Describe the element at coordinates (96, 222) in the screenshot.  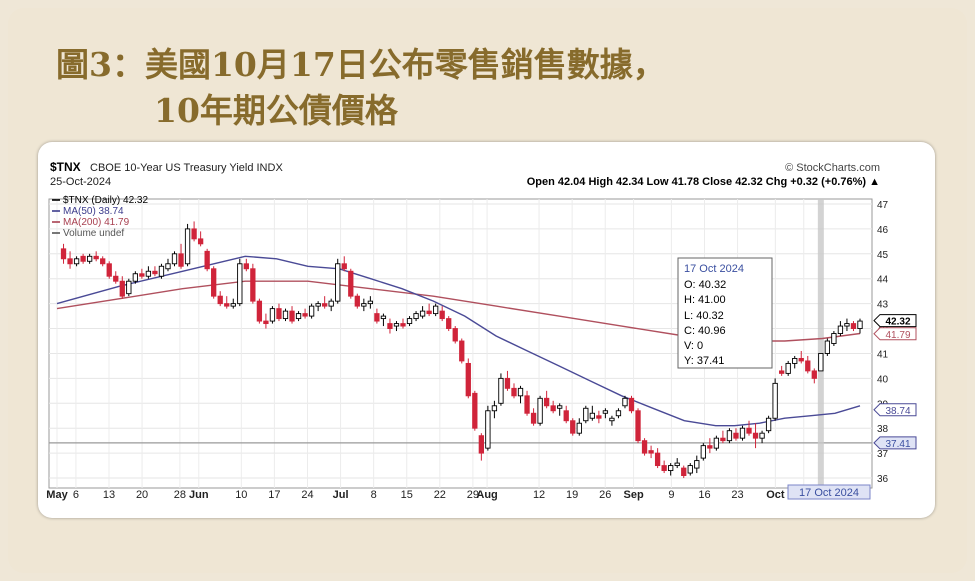
I see `legend-label: MA(200) 41.79` at that location.